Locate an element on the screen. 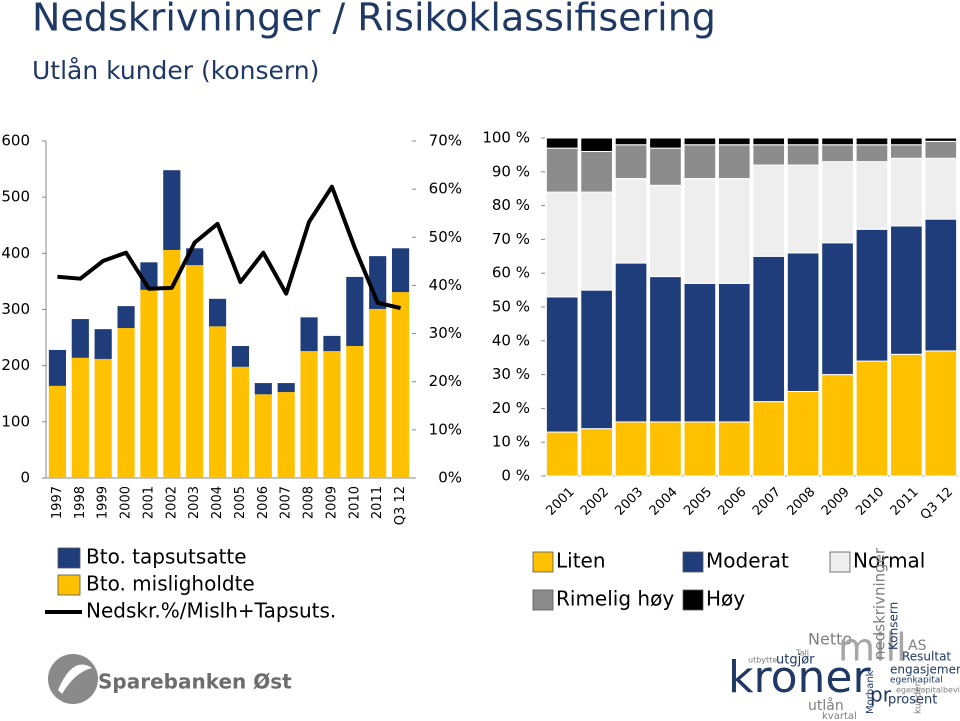 This screenshot has height=721, width=960. legend-label: Bto. tapsutsatte is located at coordinates (166, 557).